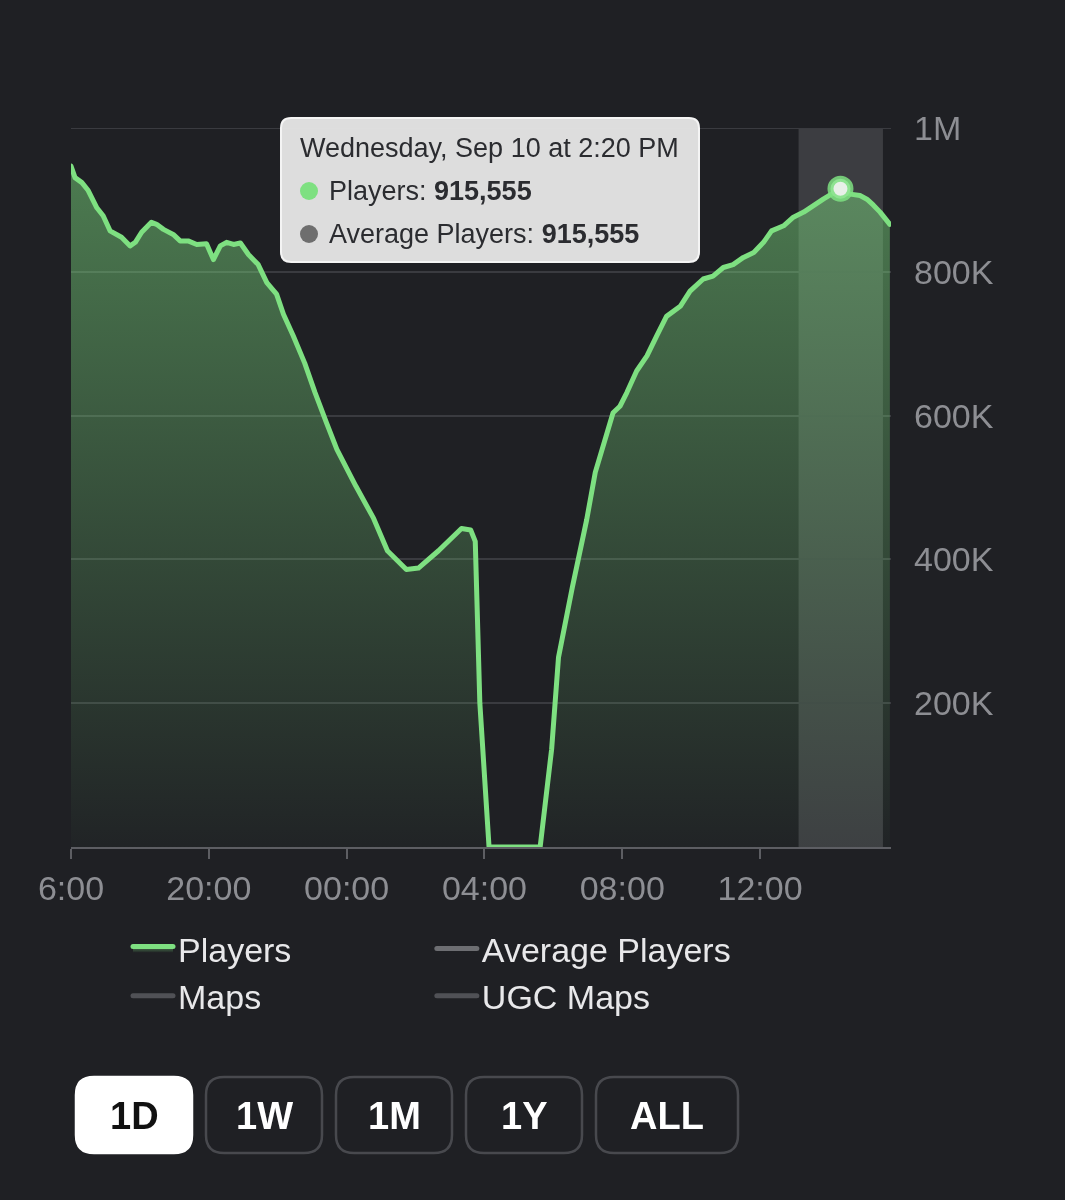 This screenshot has width=1065, height=1200. I want to click on y-tick-label: 600K, so click(954, 415).